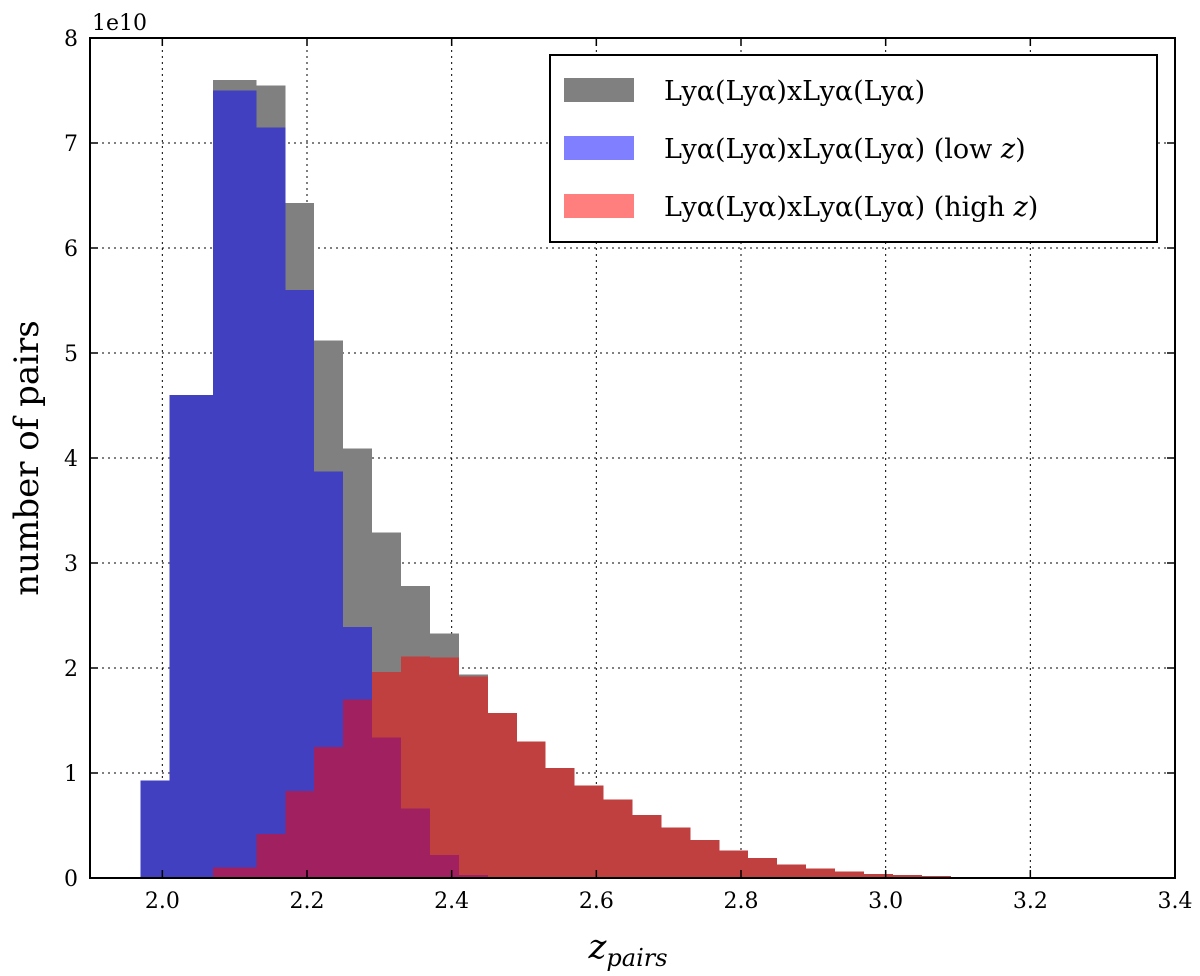 The width and height of the screenshot is (1200, 976). I want to click on x-axis-label-sub: pairs, so click(636, 958).